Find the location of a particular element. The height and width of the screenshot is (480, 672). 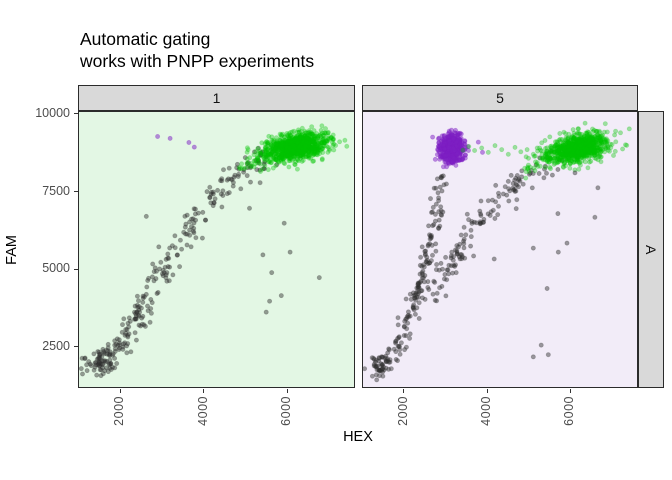

rain-outliers is located at coordinates (176, 141).